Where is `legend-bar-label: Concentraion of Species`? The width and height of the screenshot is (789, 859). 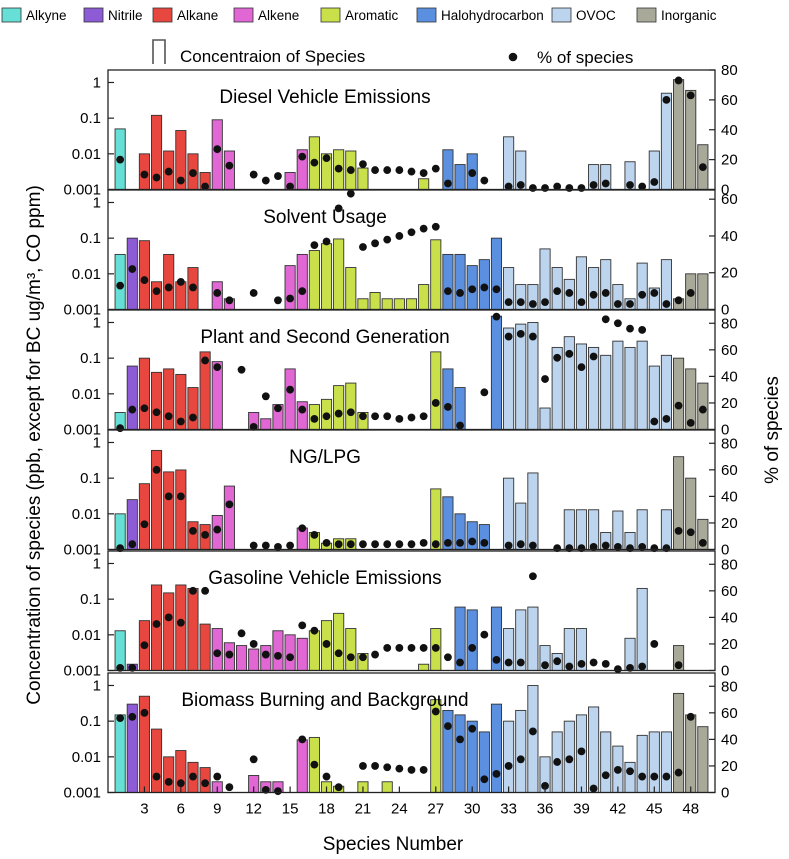 legend-bar-label: Concentraion of Species is located at coordinates (272, 56).